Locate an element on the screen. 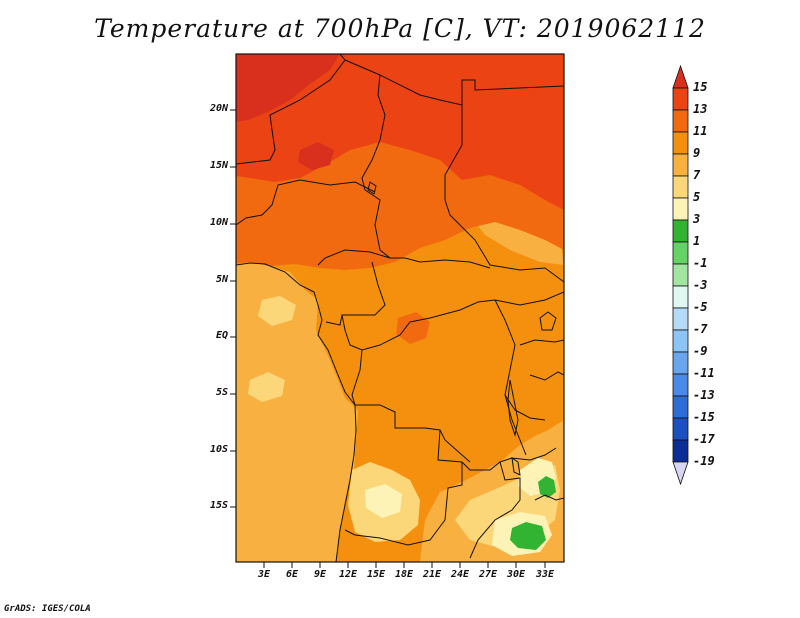 The image size is (800, 618). lon-label: 18E is located at coordinates (404, 574).